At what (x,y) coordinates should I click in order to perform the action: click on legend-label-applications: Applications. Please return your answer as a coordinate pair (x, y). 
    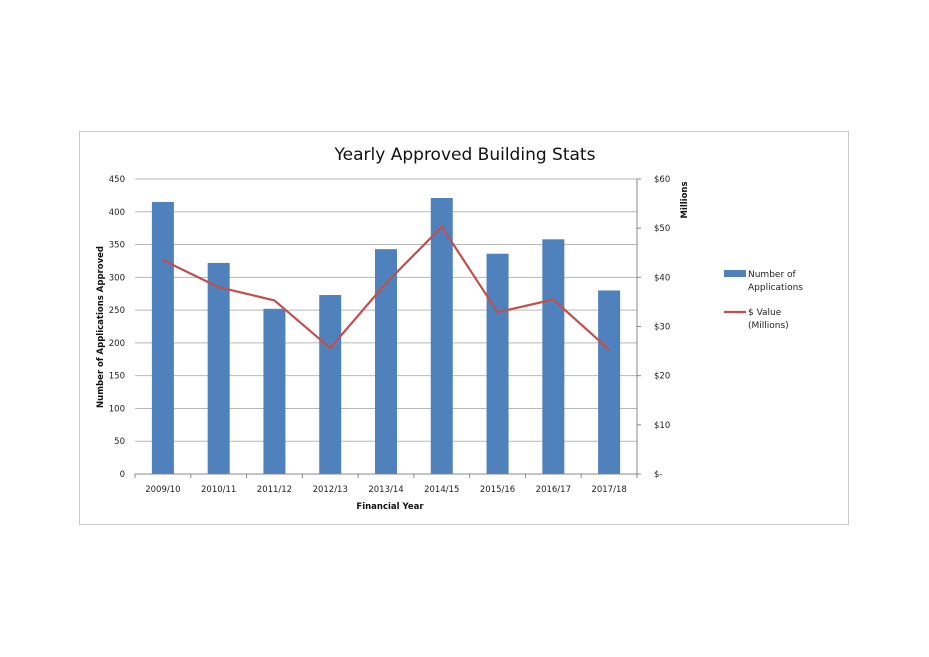
    Looking at the image, I should click on (775, 288).